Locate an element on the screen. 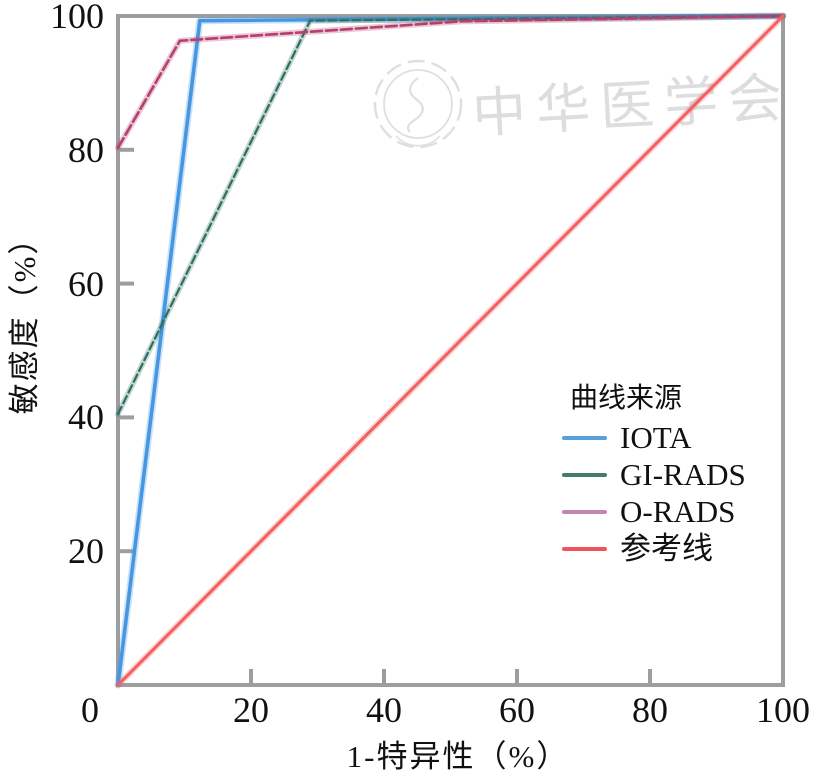 The width and height of the screenshot is (827, 779). curve-o-rads is located at coordinates (450, 82).